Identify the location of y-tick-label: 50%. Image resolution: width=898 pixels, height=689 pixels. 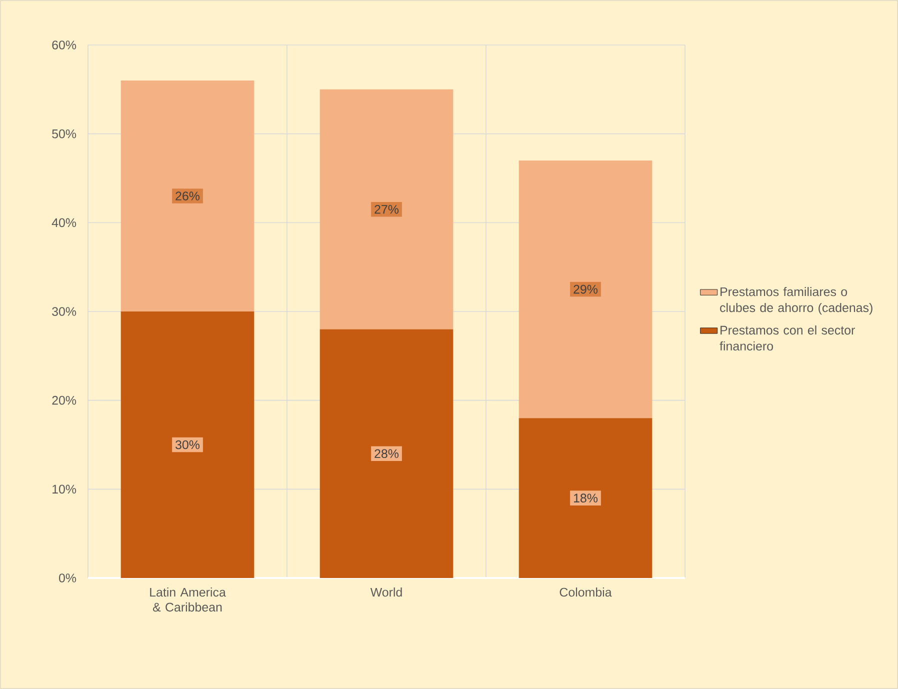
(64, 133).